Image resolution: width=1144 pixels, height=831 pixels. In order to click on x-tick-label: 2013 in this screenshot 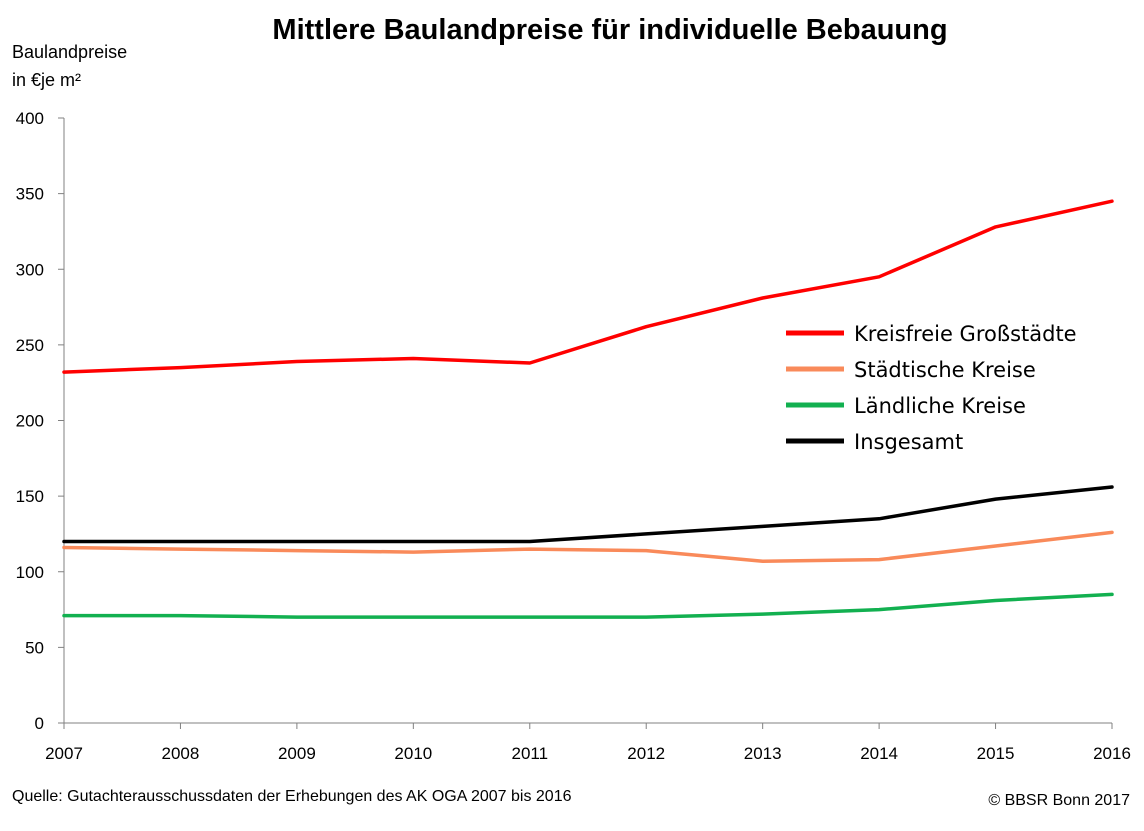, I will do `click(763, 753)`.